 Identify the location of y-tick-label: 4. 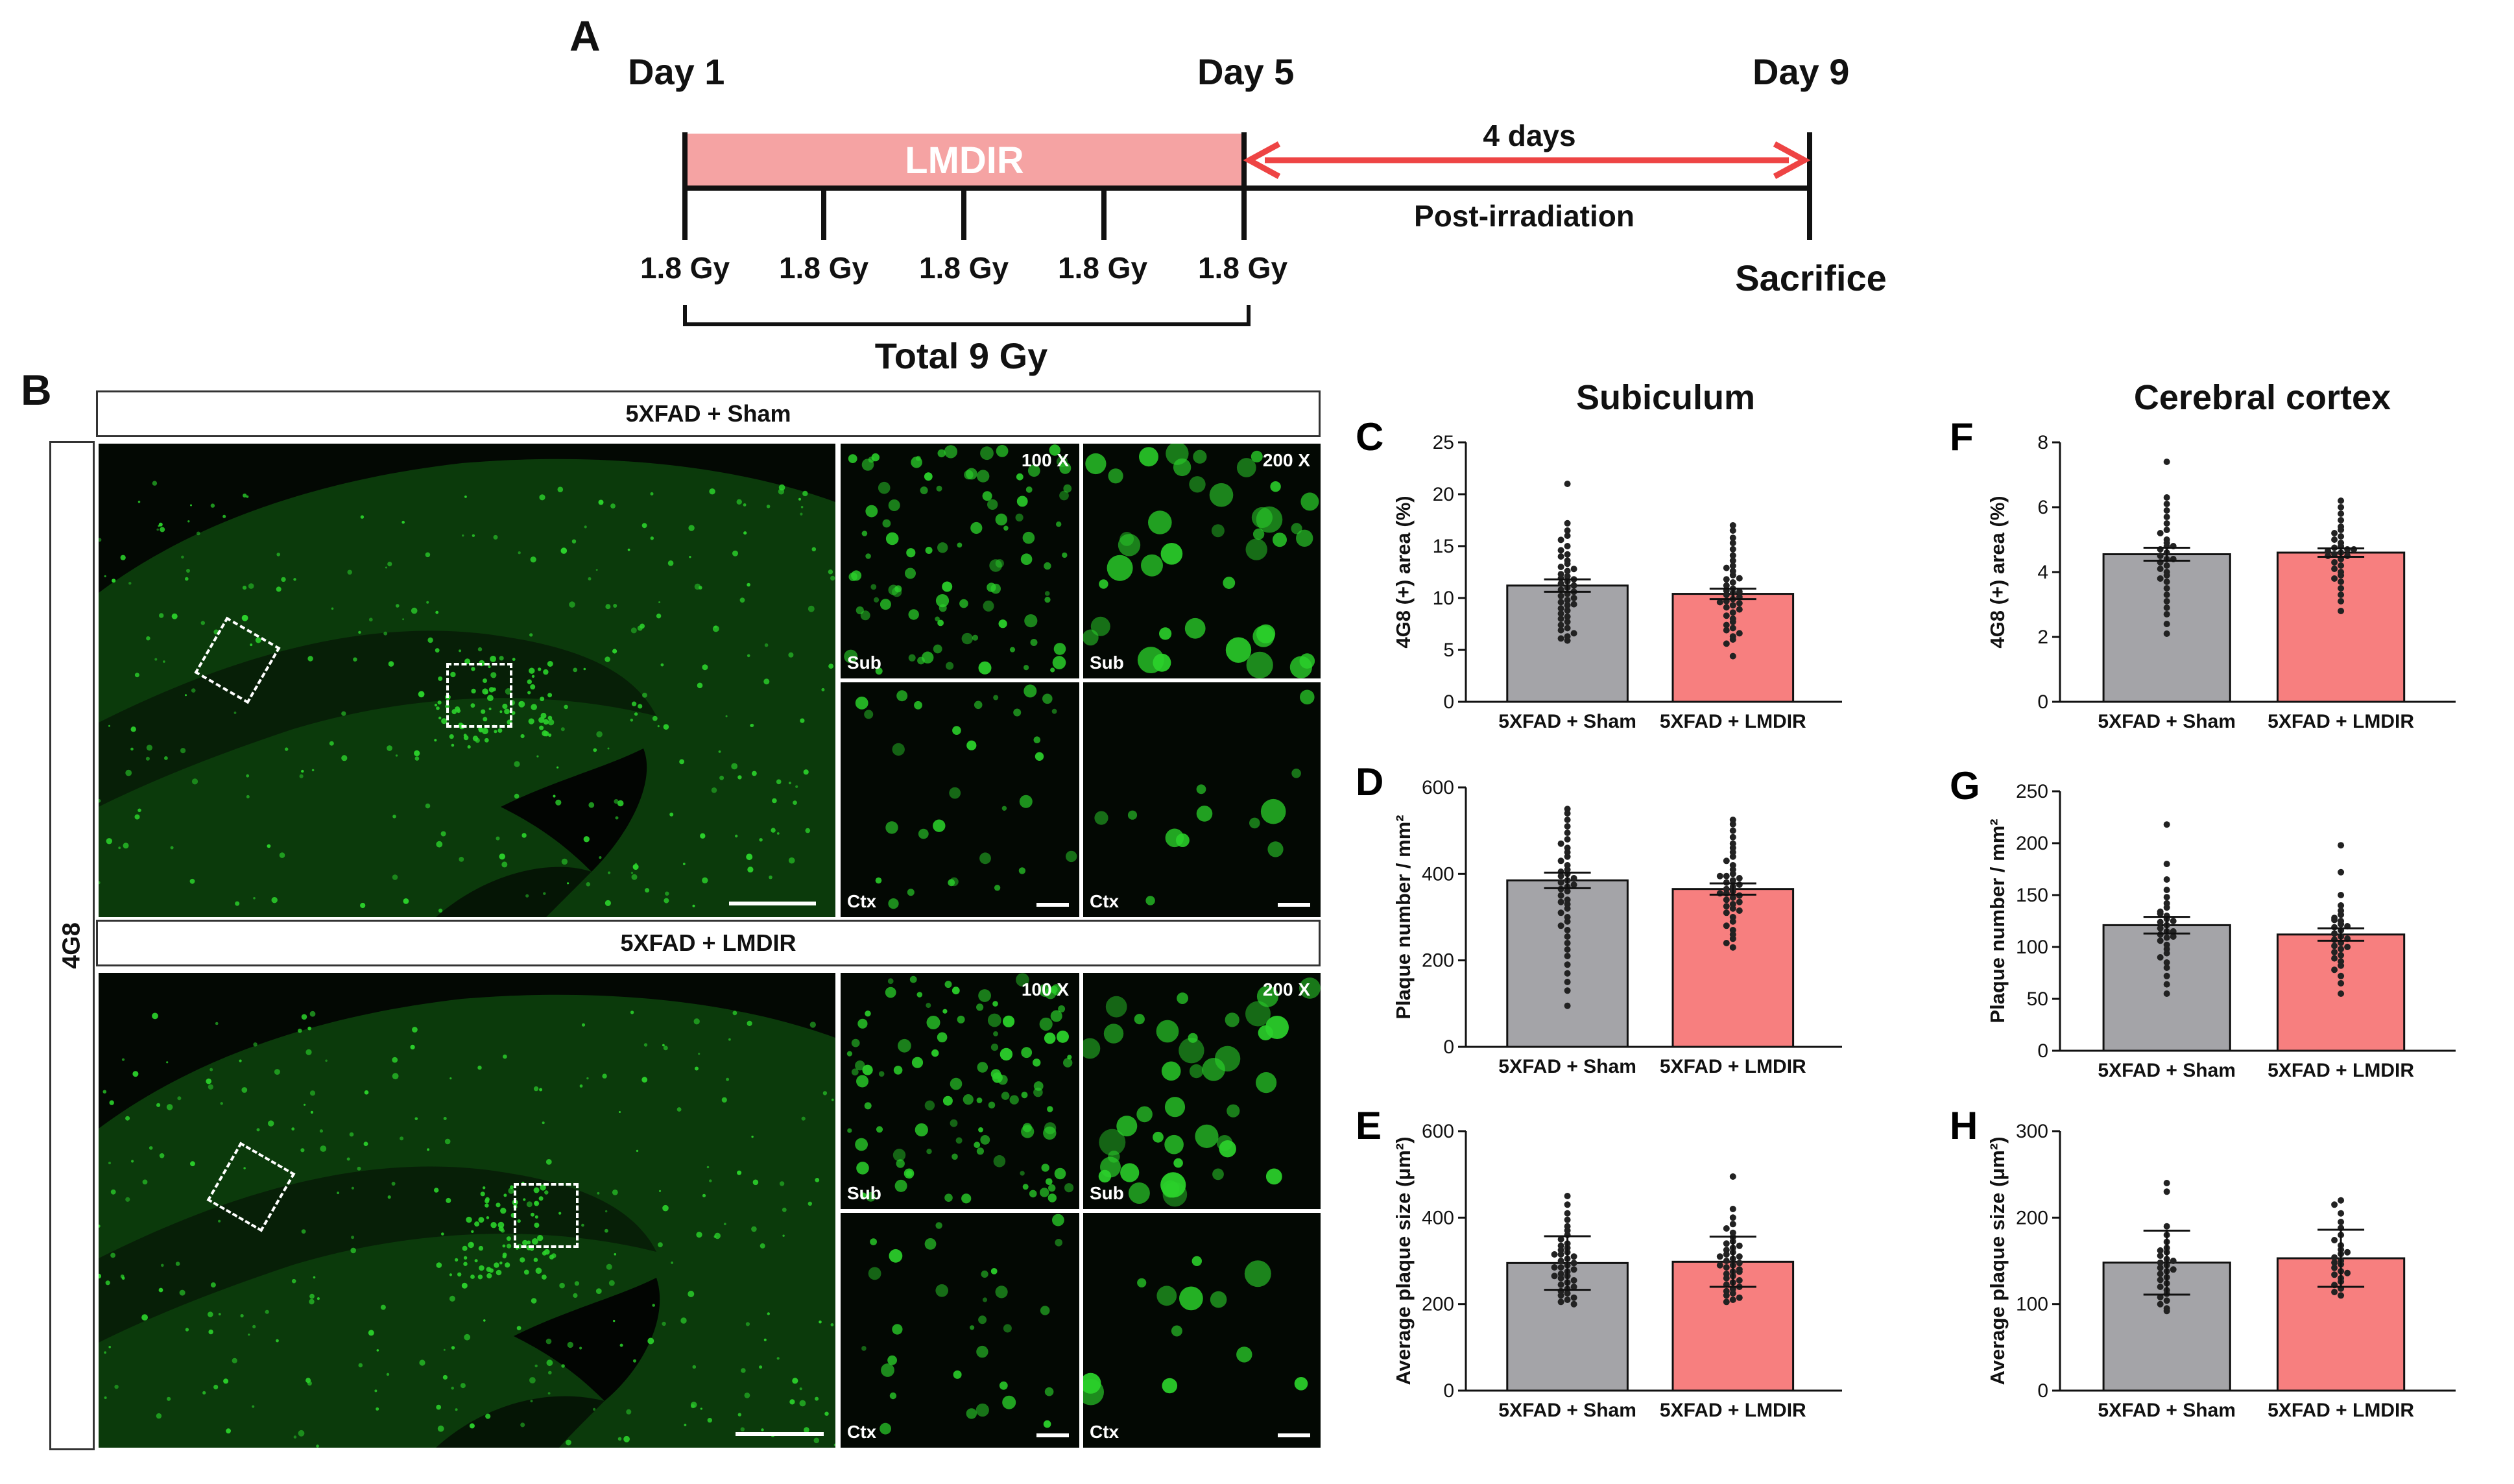
(2043, 572).